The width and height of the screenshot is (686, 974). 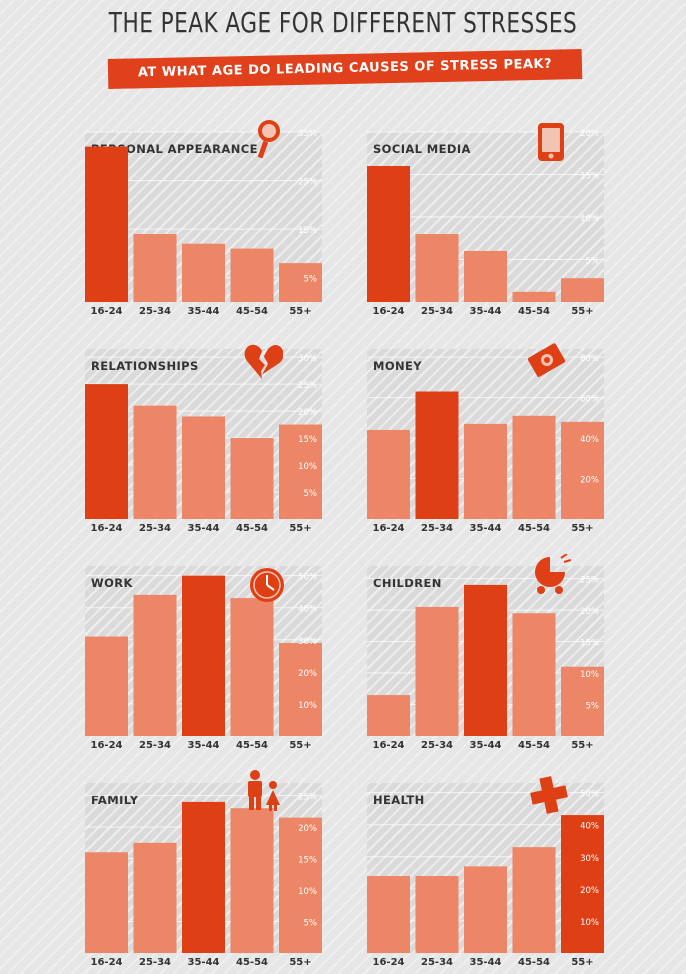 What do you see at coordinates (551, 576) in the screenshot?
I see `pram-icon` at bounding box center [551, 576].